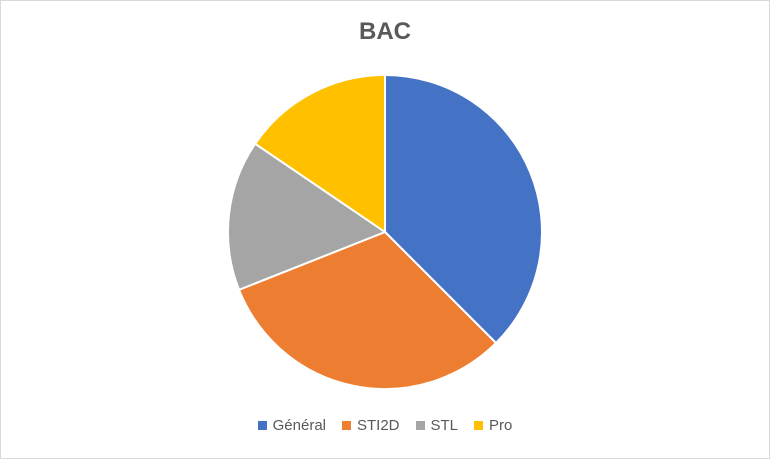 The width and height of the screenshot is (770, 459). What do you see at coordinates (385, 31) in the screenshot?
I see `chart-title: BAC` at bounding box center [385, 31].